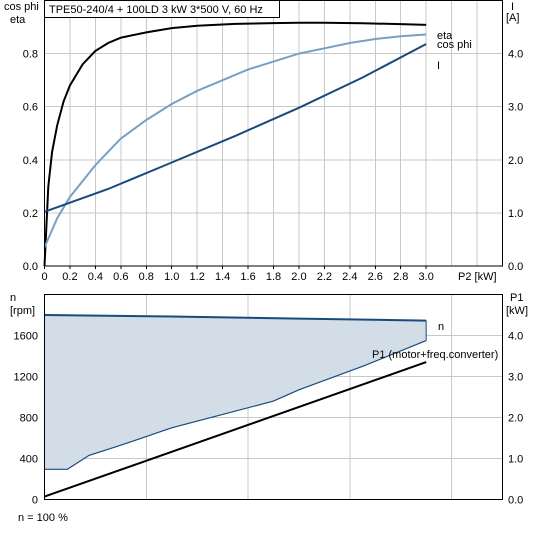 The image size is (533, 533). What do you see at coordinates (13, 298) in the screenshot?
I see `y-left-label-speed: n` at bounding box center [13, 298].